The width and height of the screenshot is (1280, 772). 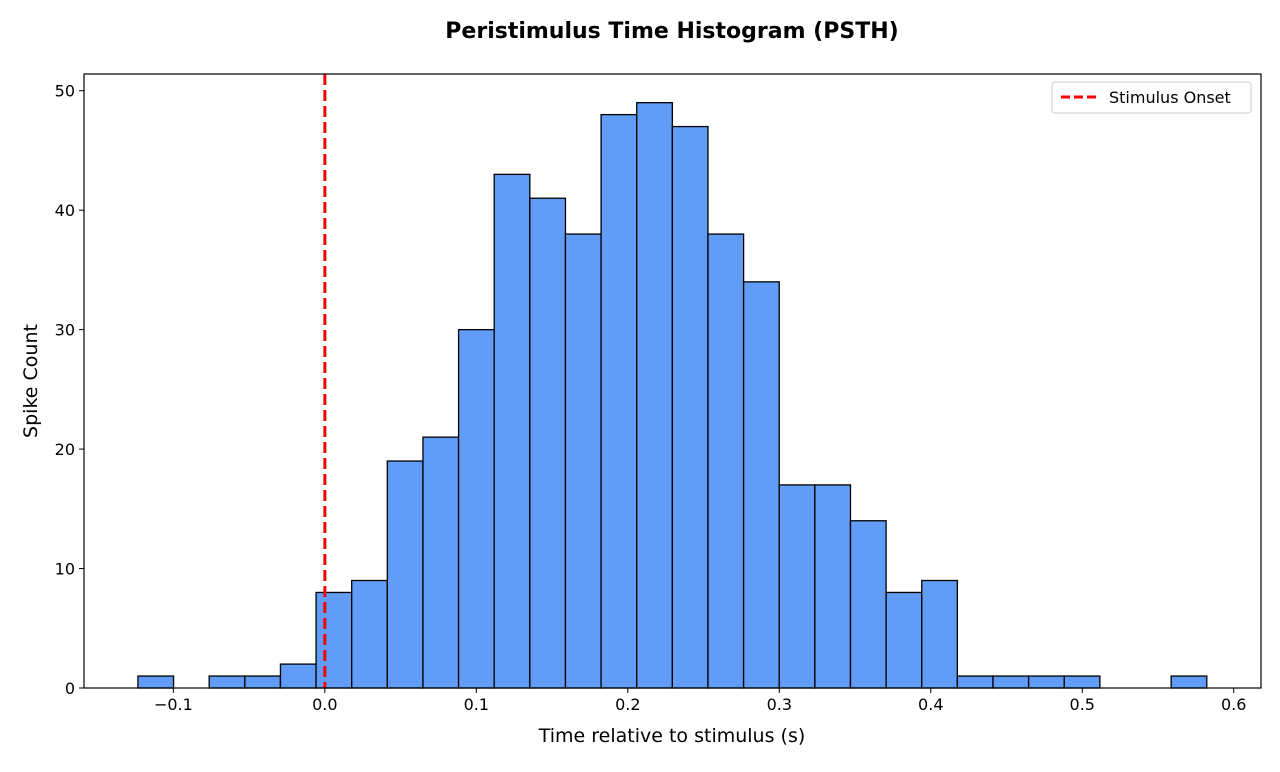 What do you see at coordinates (65, 449) in the screenshot?
I see `y-tick-label: 20` at bounding box center [65, 449].